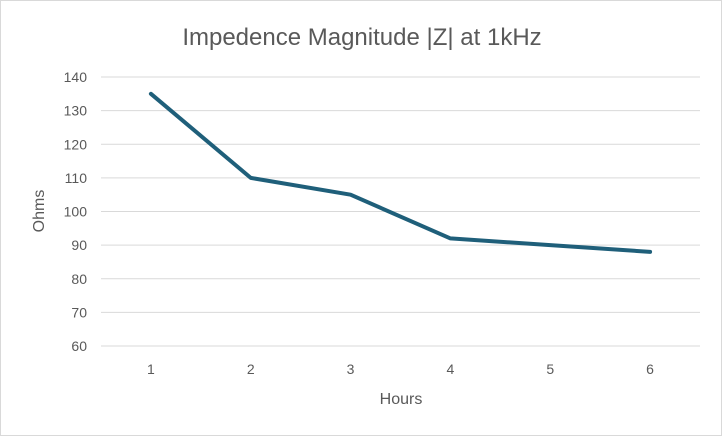 The width and height of the screenshot is (722, 437). What do you see at coordinates (400, 369) in the screenshot?
I see `x-axis-tick-labels: 1 2 3 4 5 6` at bounding box center [400, 369].